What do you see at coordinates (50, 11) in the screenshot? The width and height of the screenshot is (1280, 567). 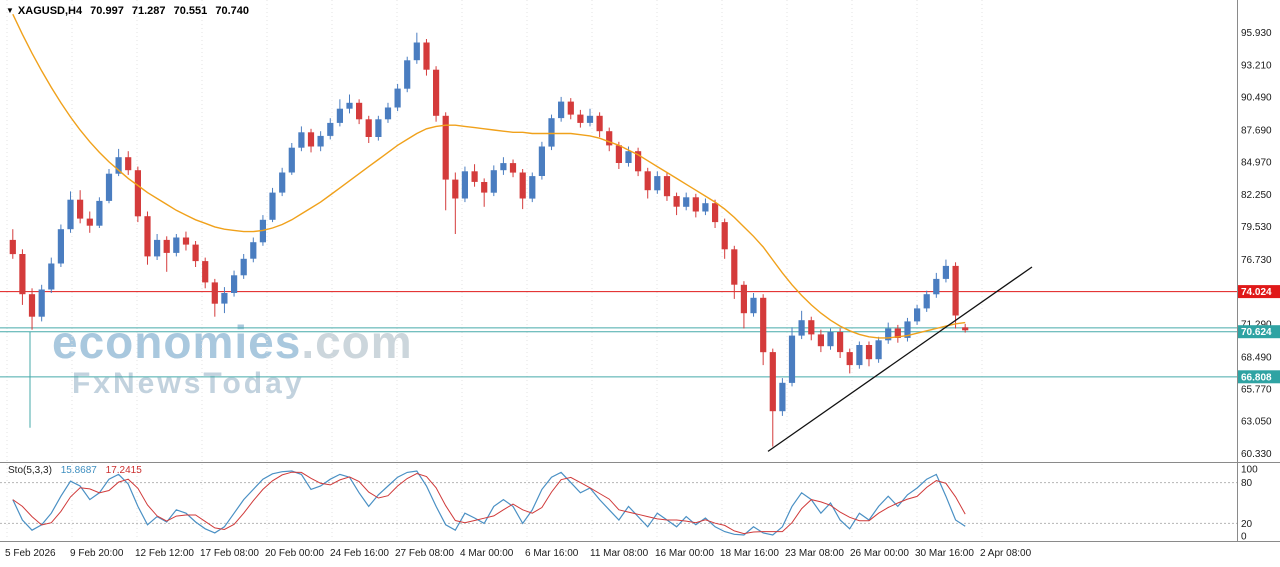 I see `symbol-name: XAGUSD,H4` at bounding box center [50, 11].